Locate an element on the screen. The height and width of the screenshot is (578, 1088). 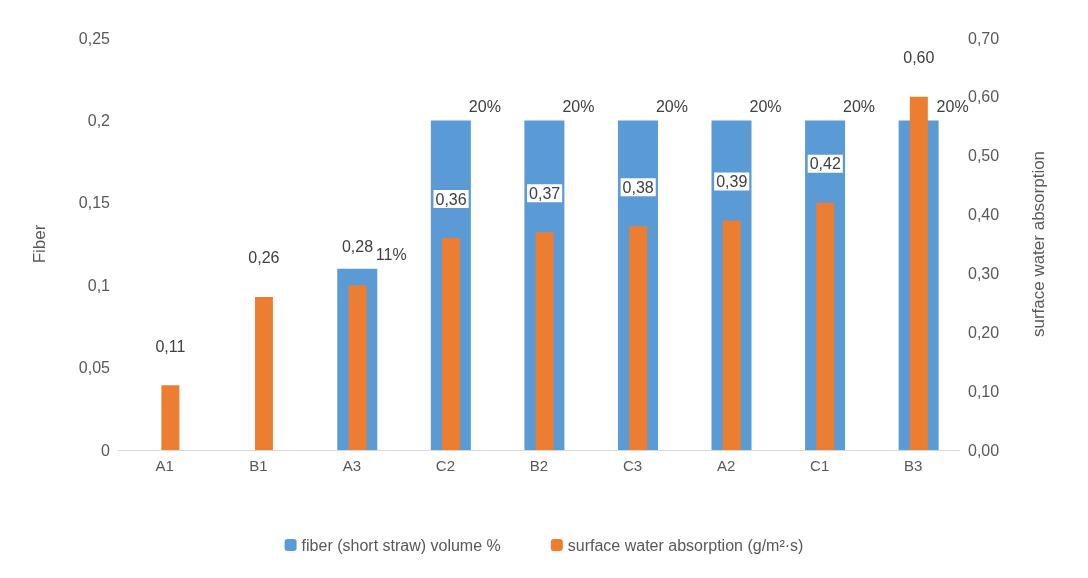
legend-label: fiber (short straw) volume % is located at coordinates (401, 545).